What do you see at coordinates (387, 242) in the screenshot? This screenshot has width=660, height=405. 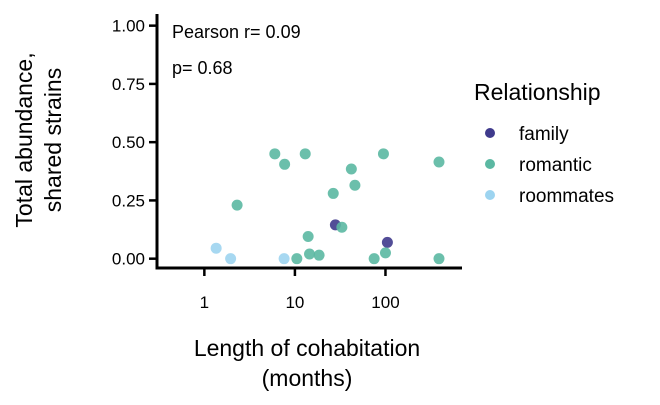 I see `point-family` at bounding box center [387, 242].